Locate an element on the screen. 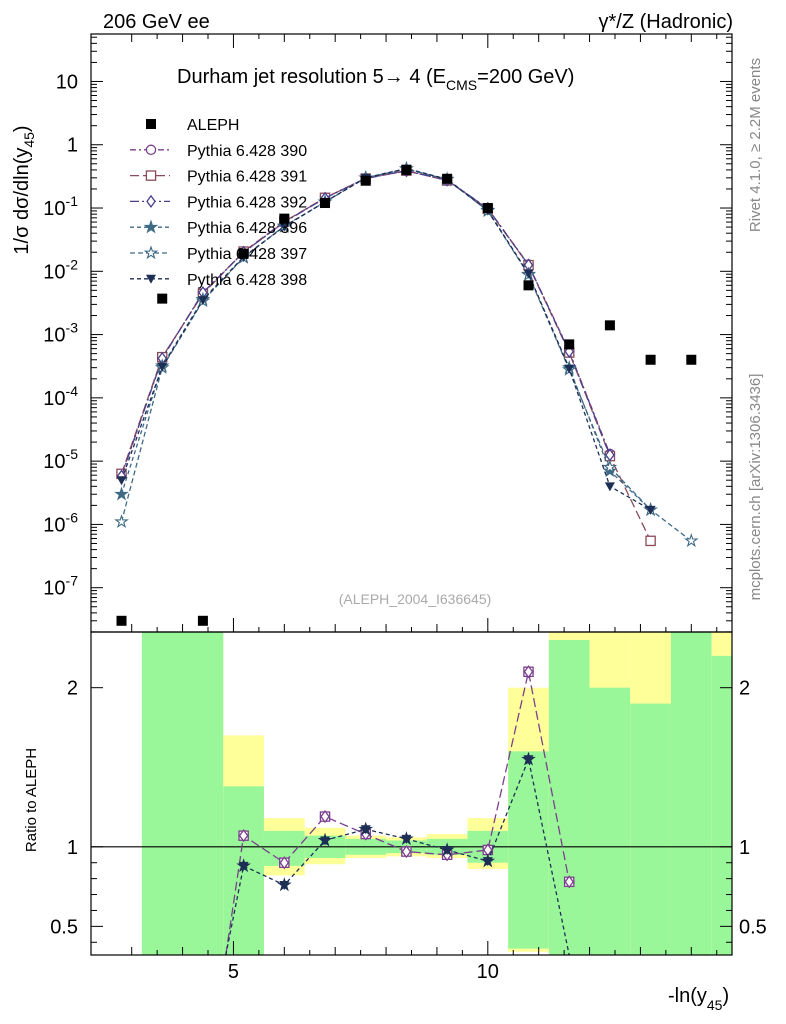 The height and width of the screenshot is (1024, 786). legend-item-1: Pythia 6.428 391 is located at coordinates (218, 177).